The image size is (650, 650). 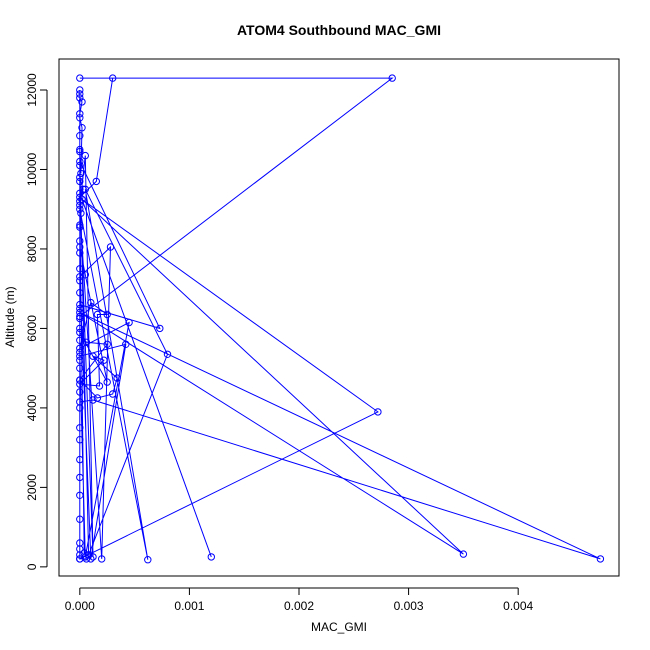 I want to click on y-tick-label: 10000, so click(x=32, y=169).